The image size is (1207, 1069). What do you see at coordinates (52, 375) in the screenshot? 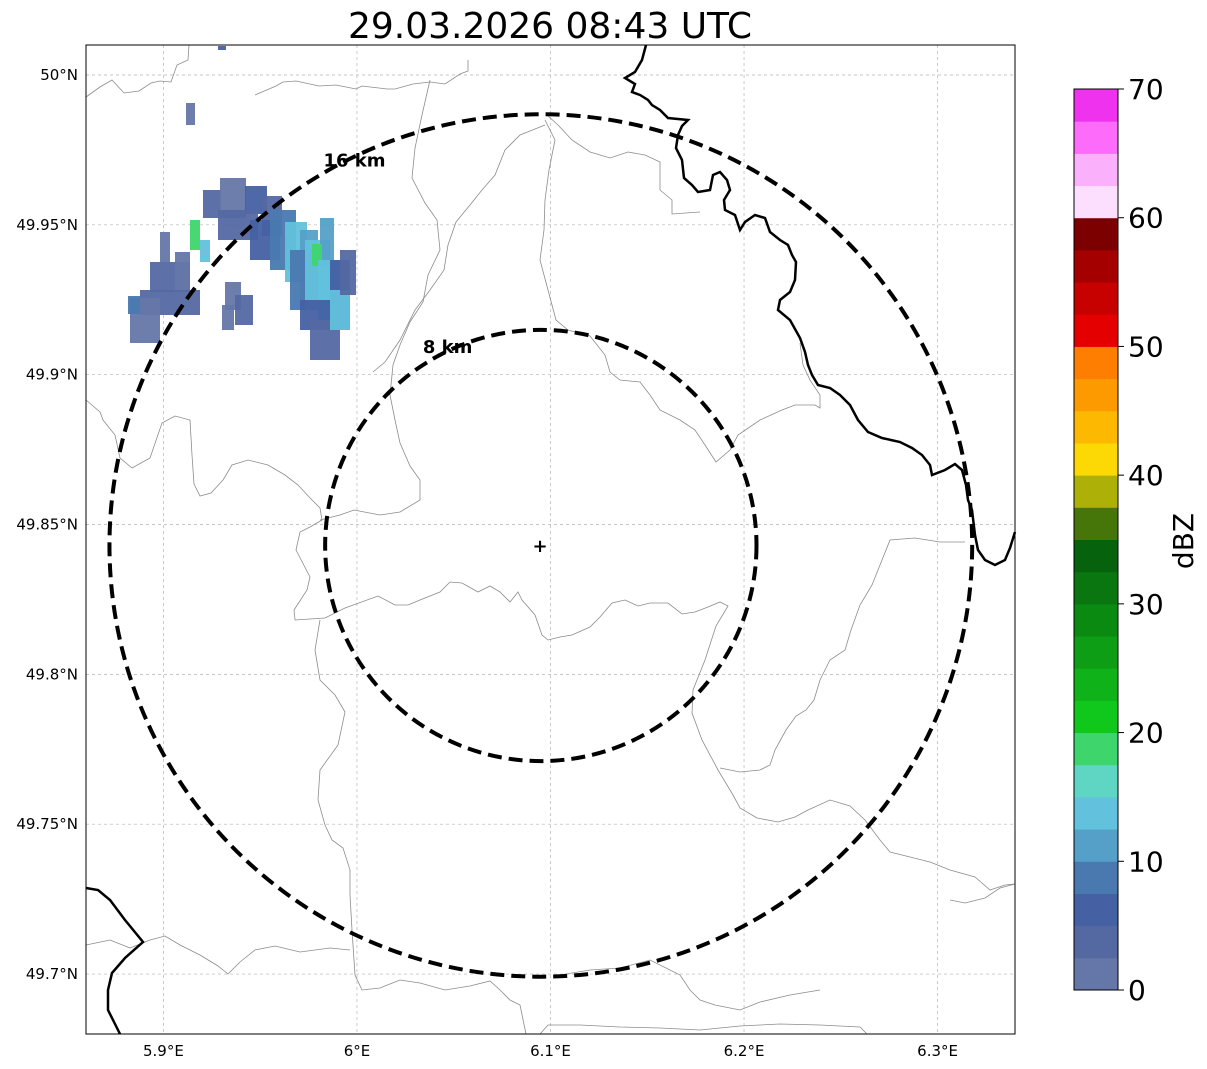
I see `lat-tick-label: 49.9°N` at bounding box center [52, 375].